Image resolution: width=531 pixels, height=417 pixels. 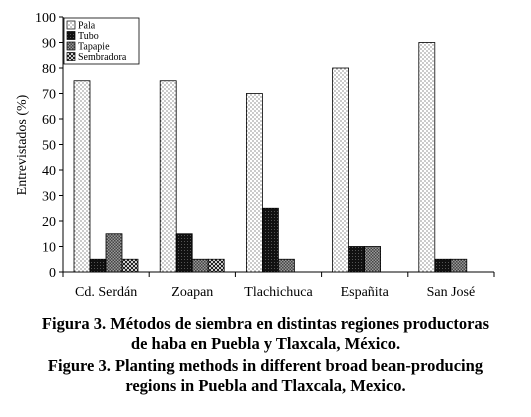 What do you see at coordinates (49, 95) in the screenshot?
I see `y-tick-label: 70` at bounding box center [49, 95].